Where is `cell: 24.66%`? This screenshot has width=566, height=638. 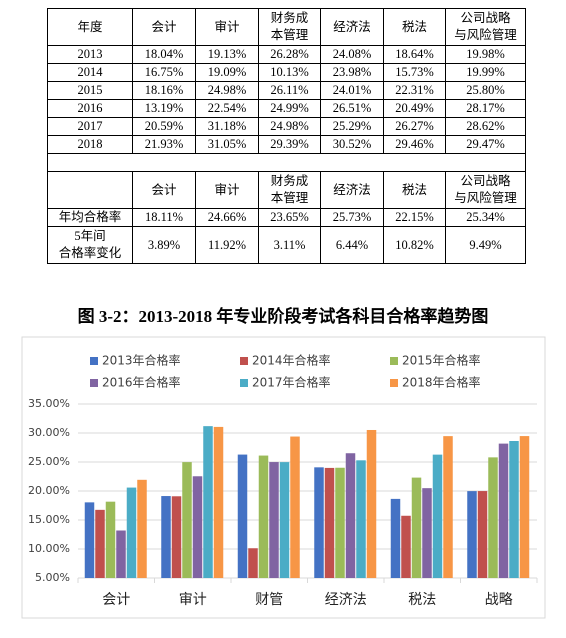 cell: 24.66% is located at coordinates (227, 217).